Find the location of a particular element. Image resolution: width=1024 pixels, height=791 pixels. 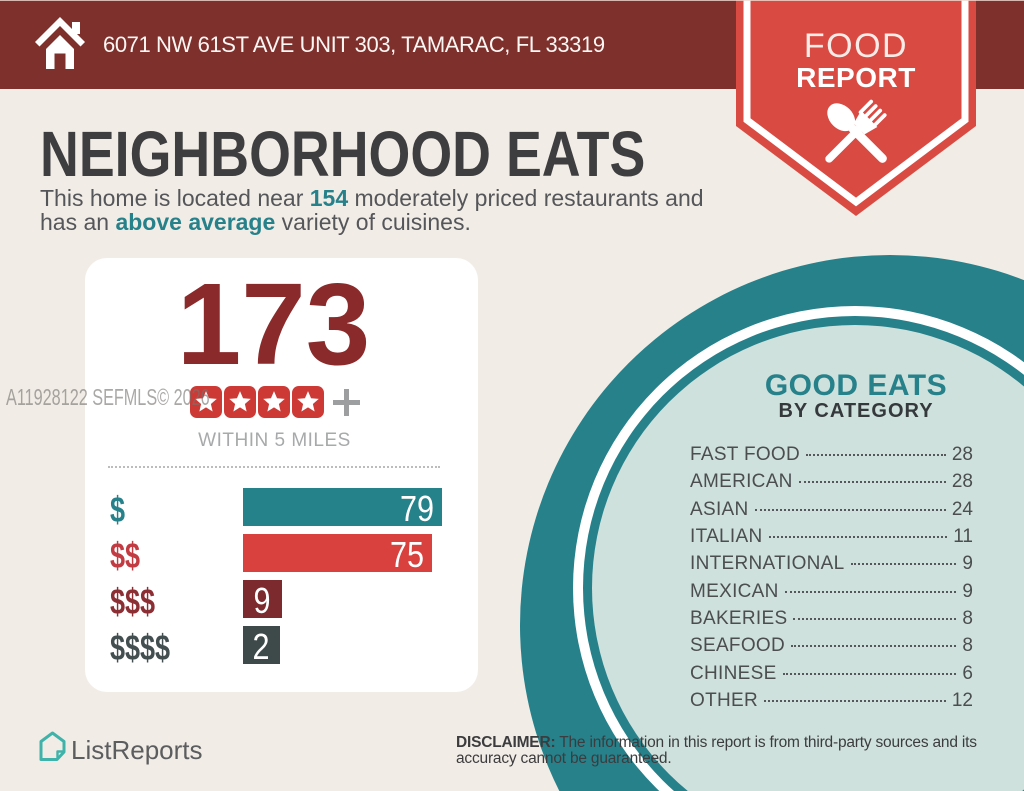

svg-text: REPORT is located at coordinates (856, 77).